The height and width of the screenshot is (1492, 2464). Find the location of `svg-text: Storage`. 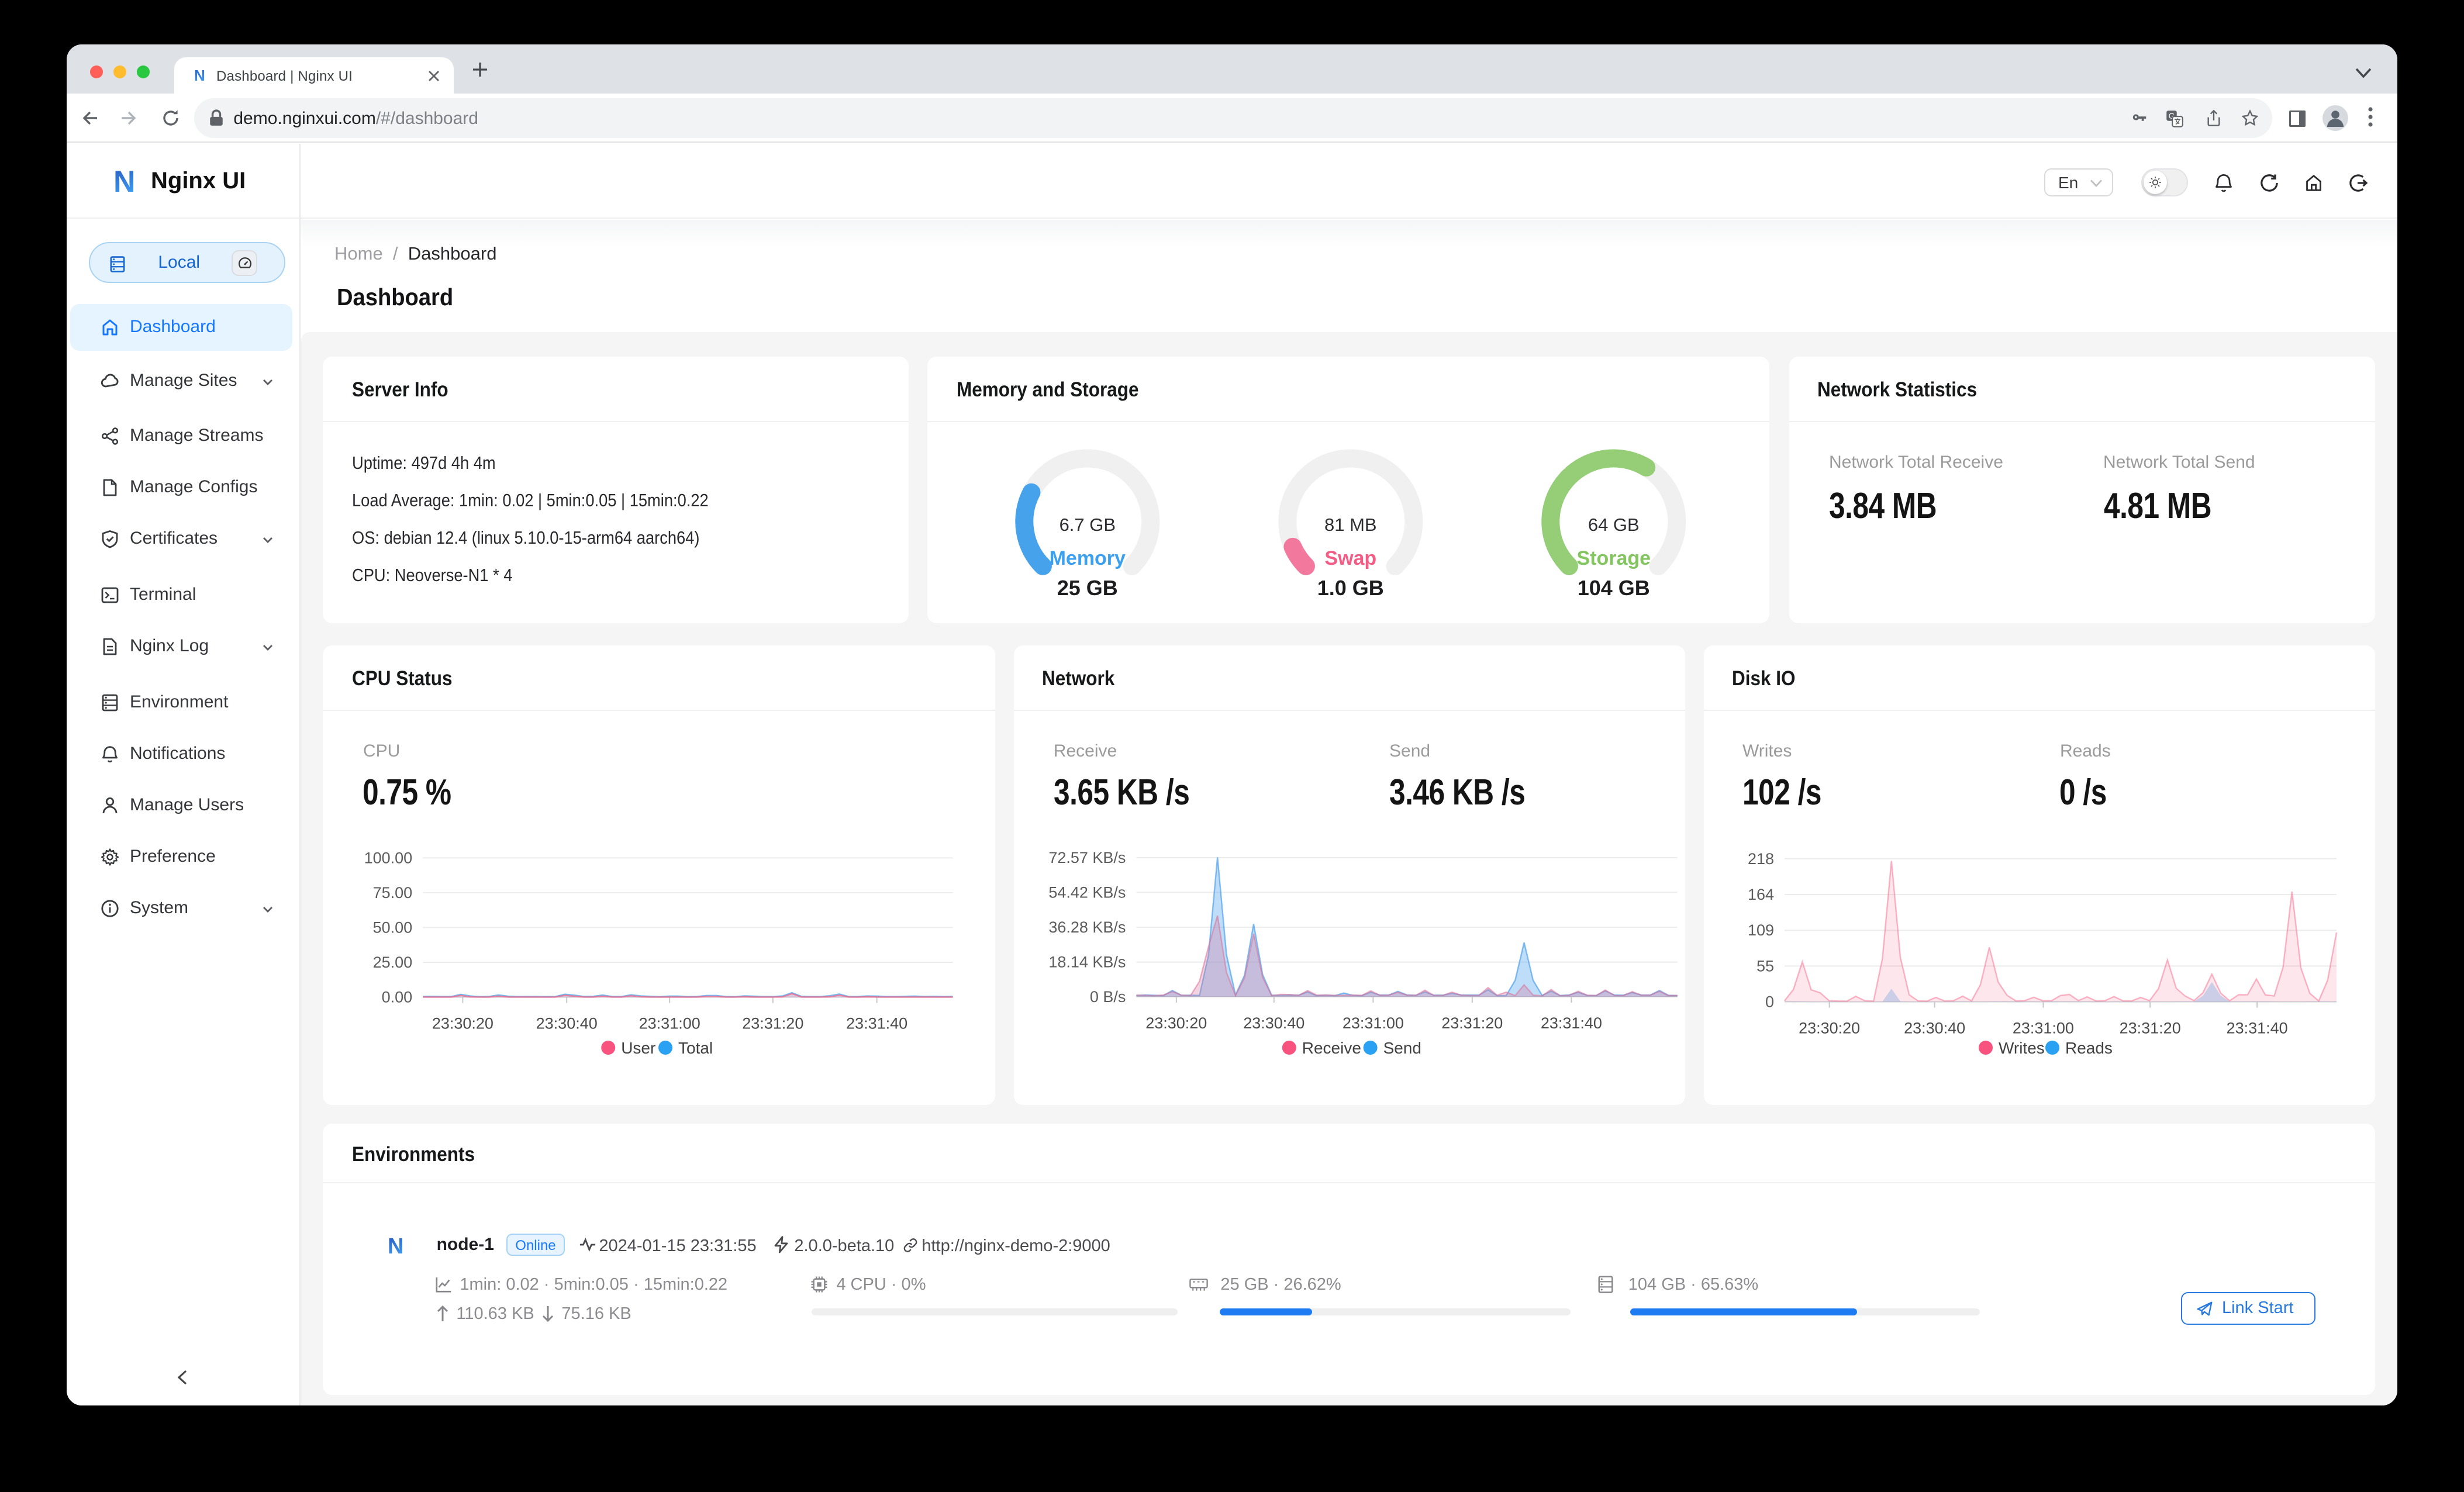

svg-text: Storage is located at coordinates (1614, 558).